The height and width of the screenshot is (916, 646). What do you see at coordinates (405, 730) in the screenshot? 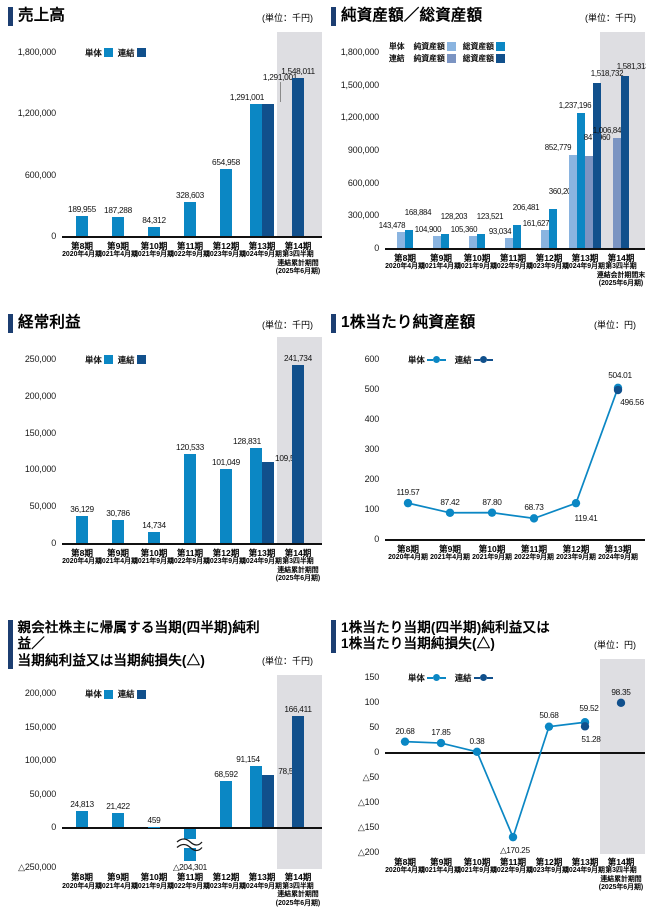
I see `value-label: 20.68` at bounding box center [405, 730].